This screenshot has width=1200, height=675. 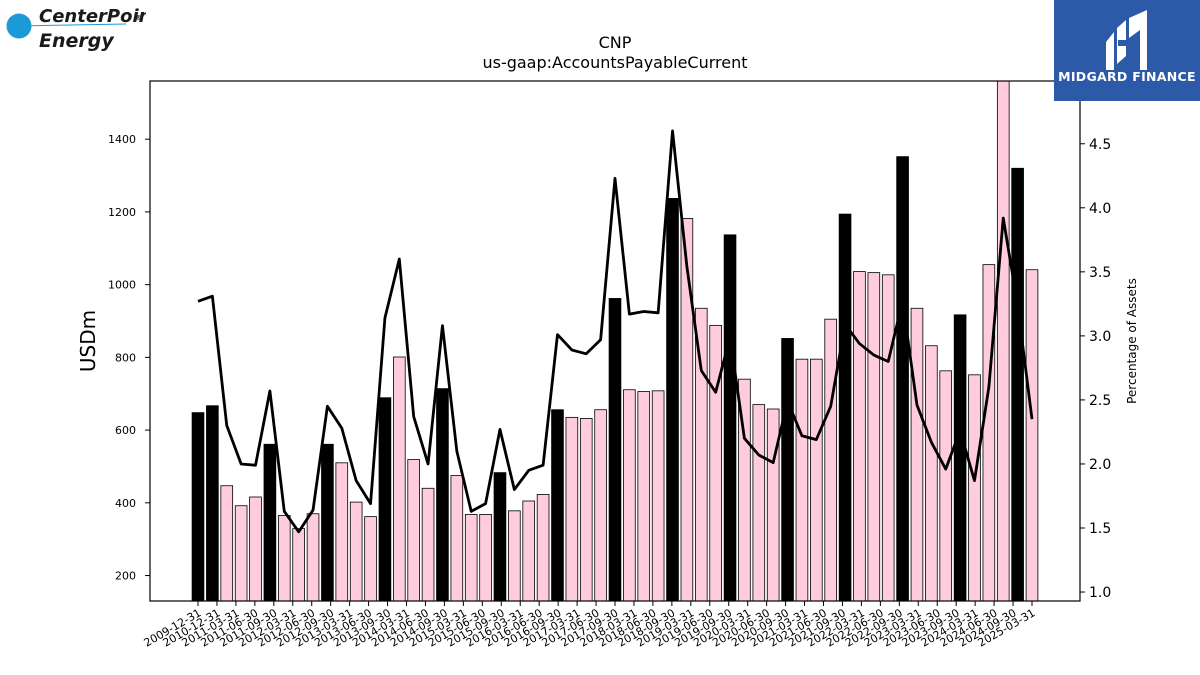 What do you see at coordinates (122, 212) in the screenshot?
I see `y-tick-label: 1200` at bounding box center [122, 212].